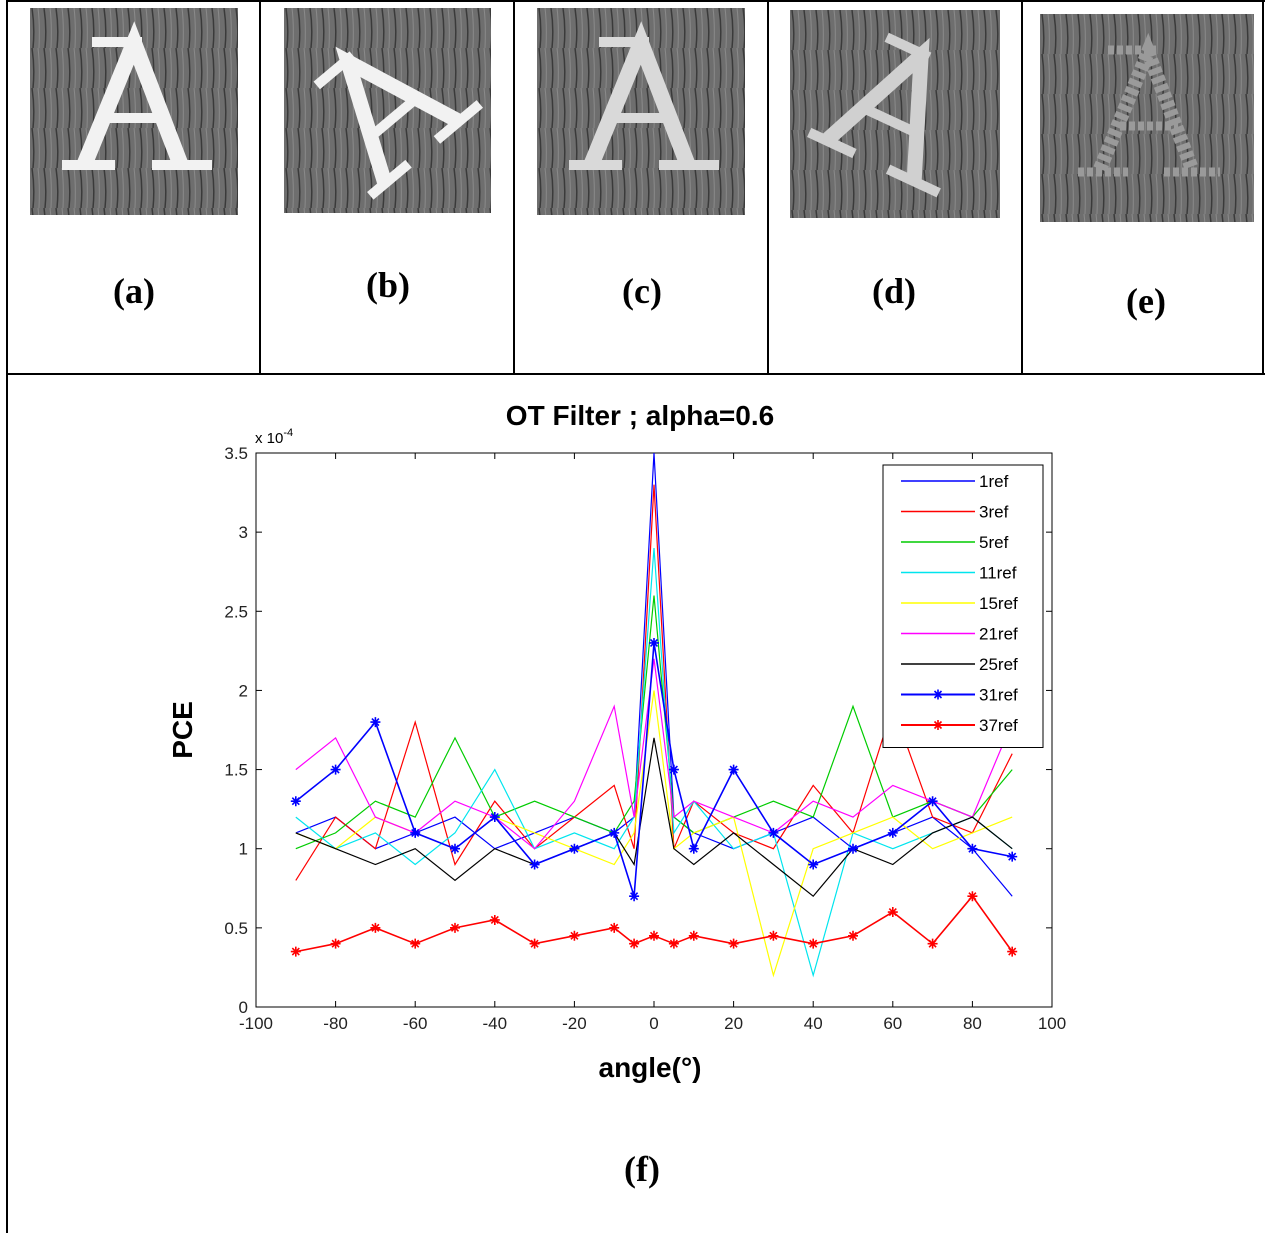  I want to click on legend-label: 15ref, so click(998, 603).